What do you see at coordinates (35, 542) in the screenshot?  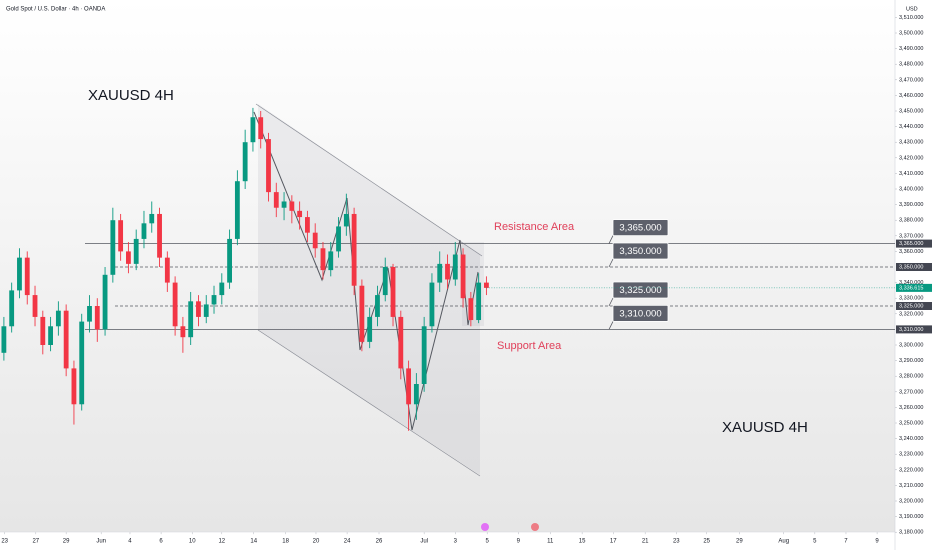 I see `x-tick-label: 27` at bounding box center [35, 542].